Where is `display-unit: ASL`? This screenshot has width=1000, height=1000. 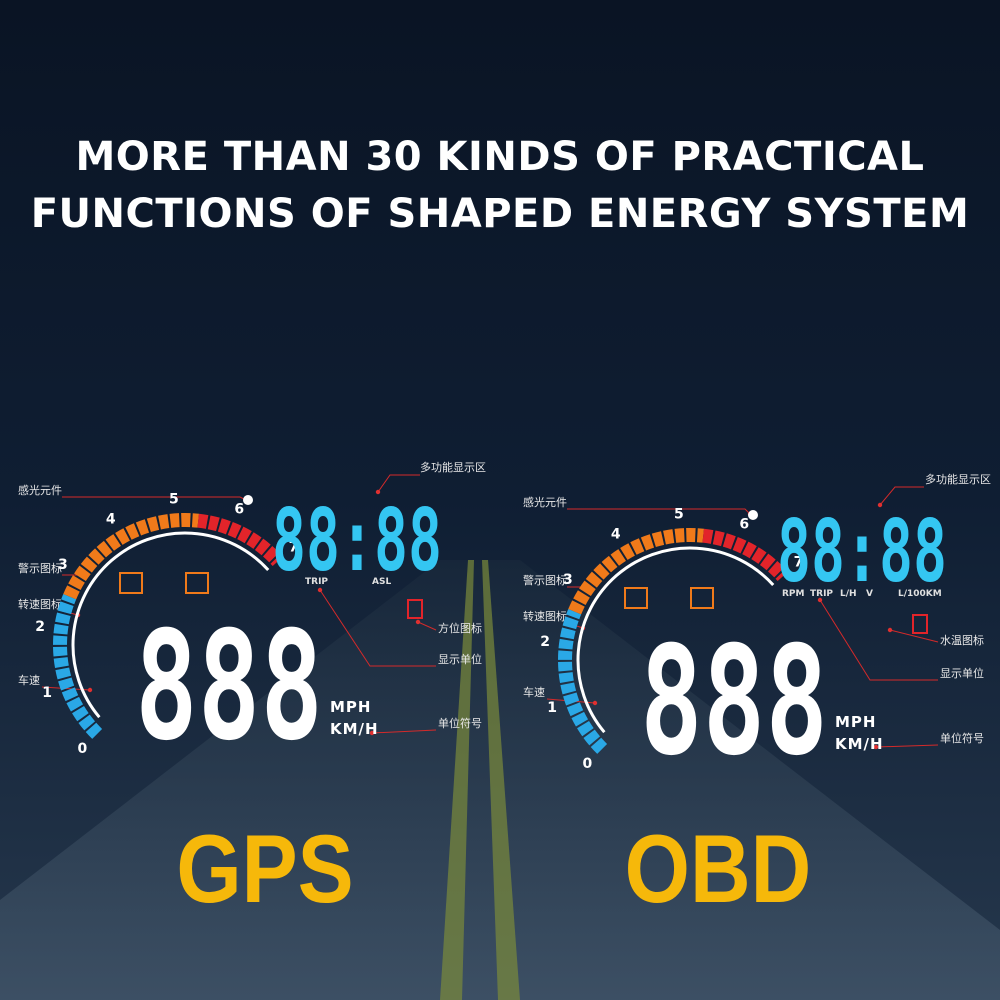 display-unit: ASL is located at coordinates (381, 582).